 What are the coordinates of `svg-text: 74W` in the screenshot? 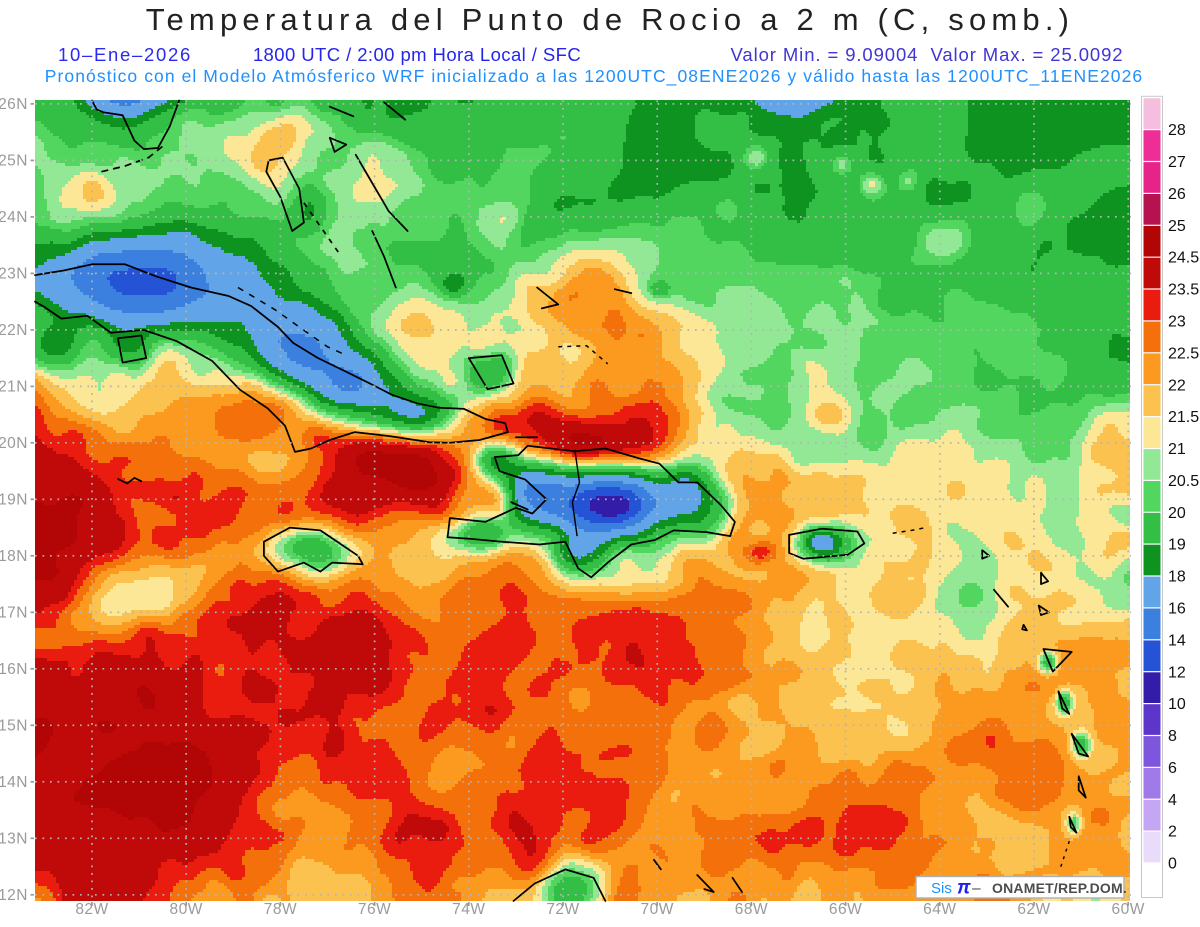 It's located at (468, 909).